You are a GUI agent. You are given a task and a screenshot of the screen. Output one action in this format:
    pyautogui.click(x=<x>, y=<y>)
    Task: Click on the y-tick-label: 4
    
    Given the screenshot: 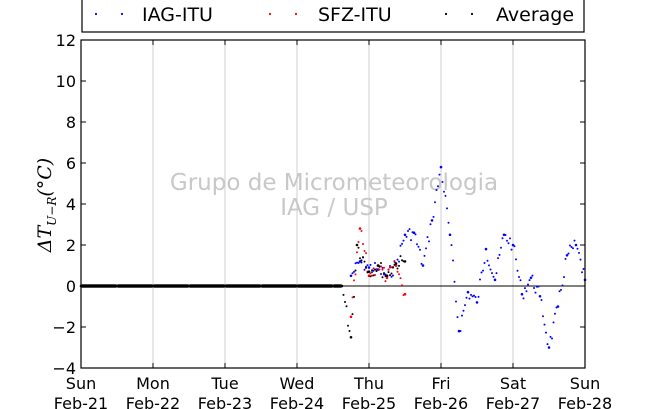 What is the action you would take?
    pyautogui.click(x=71, y=204)
    